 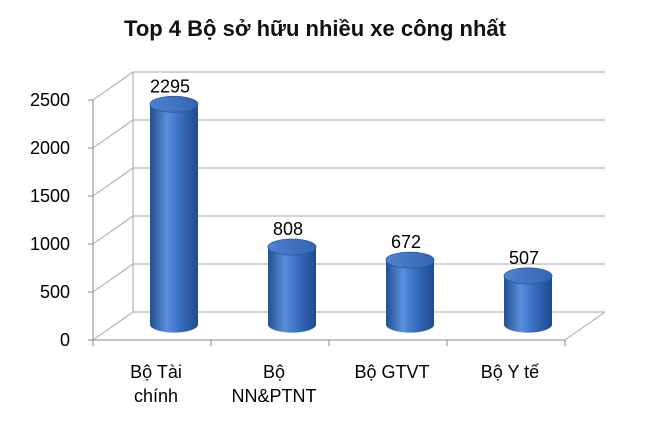 What do you see at coordinates (315, 28) in the screenshot?
I see `chart-title: Top 4 Bộ sở hữu nhiều xe công nhất` at bounding box center [315, 28].